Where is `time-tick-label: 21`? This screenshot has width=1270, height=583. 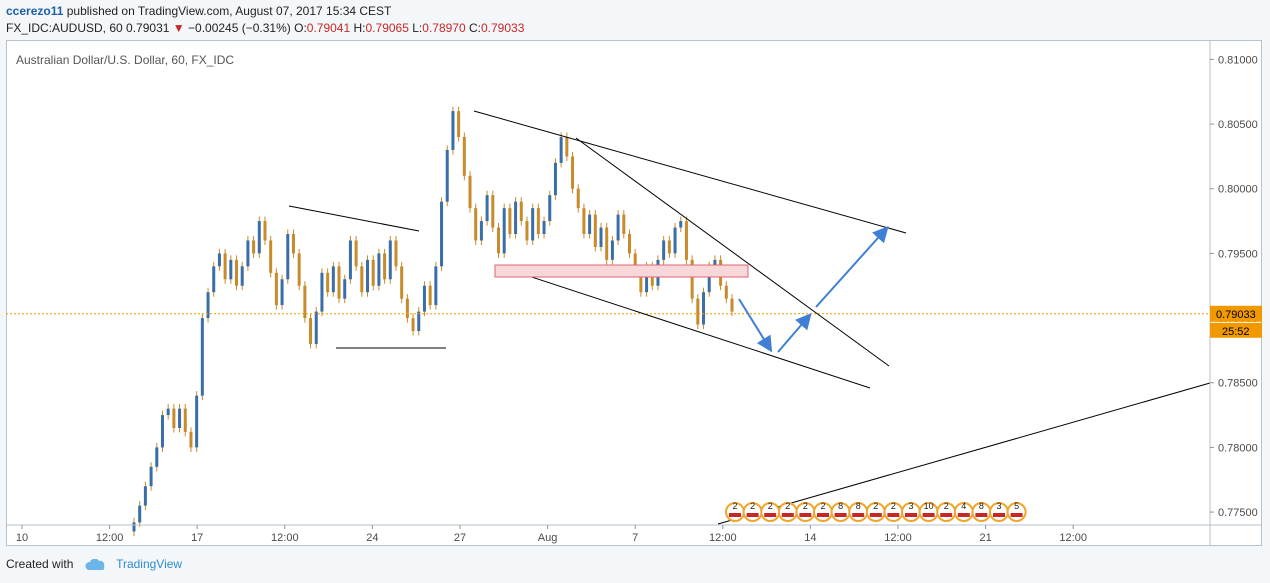 time-tick-label: 21 is located at coordinates (985, 538).